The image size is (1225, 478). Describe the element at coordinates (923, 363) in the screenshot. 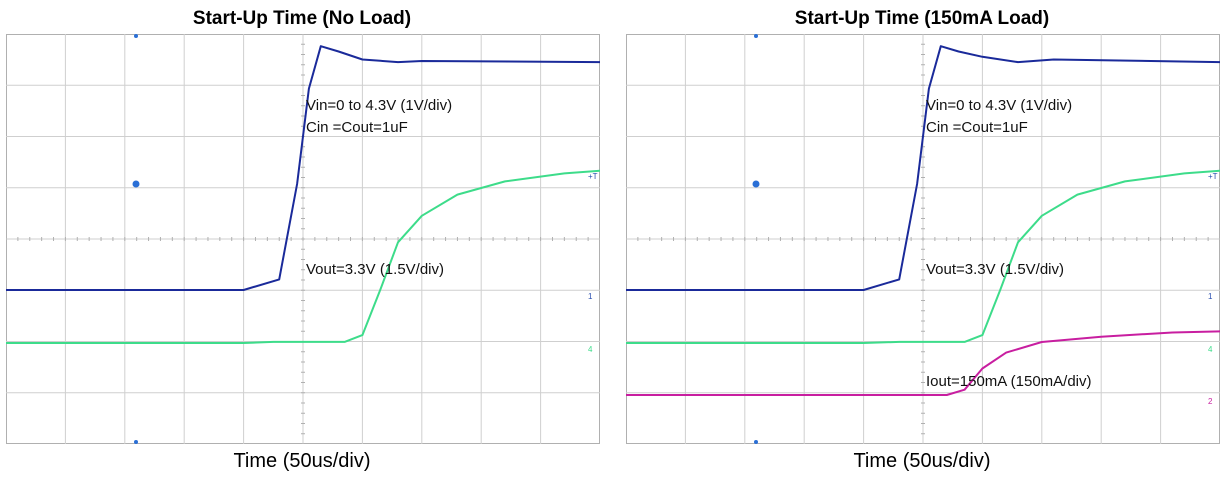

I see `trace-iout` at that location.